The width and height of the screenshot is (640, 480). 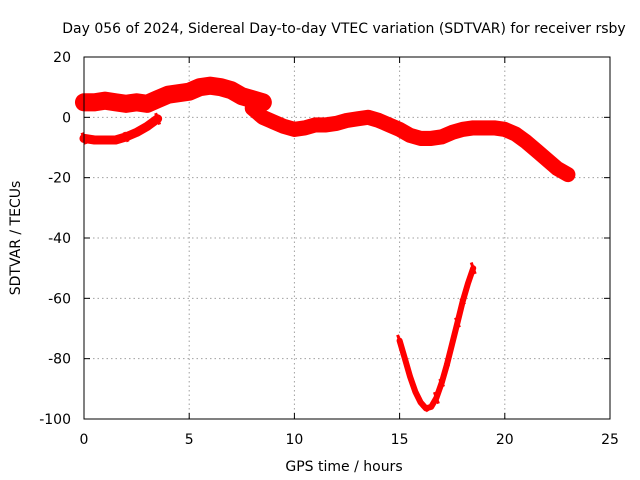 What do you see at coordinates (59, 179) in the screenshot?
I see `y-tick-label: -20` at bounding box center [59, 179].